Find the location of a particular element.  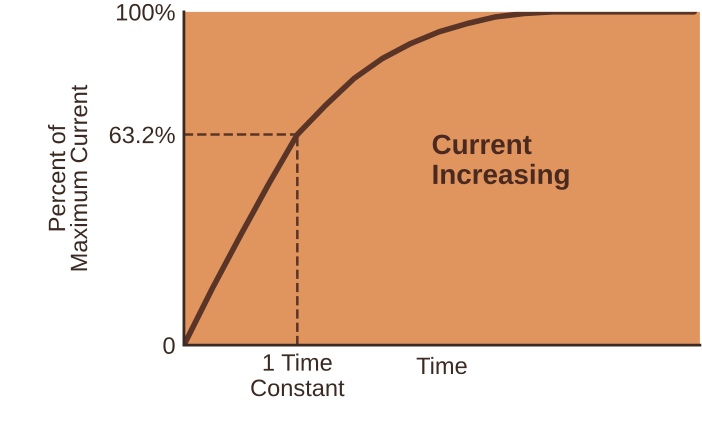

x-axis-title: Time is located at coordinates (441, 365).